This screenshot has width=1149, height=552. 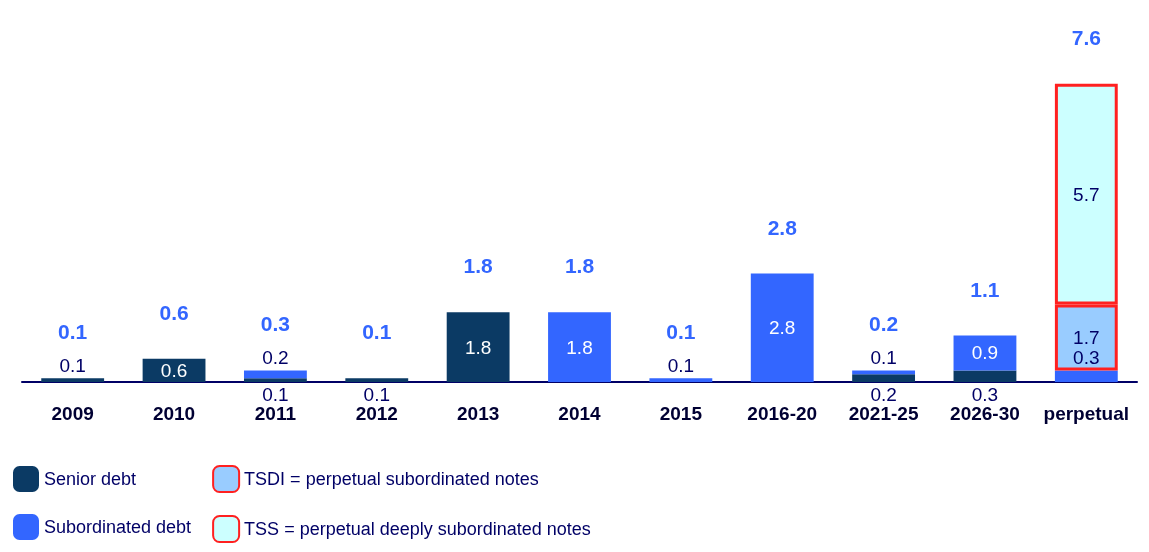 I want to click on x-tick-label: 2026-30, so click(x=985, y=413).